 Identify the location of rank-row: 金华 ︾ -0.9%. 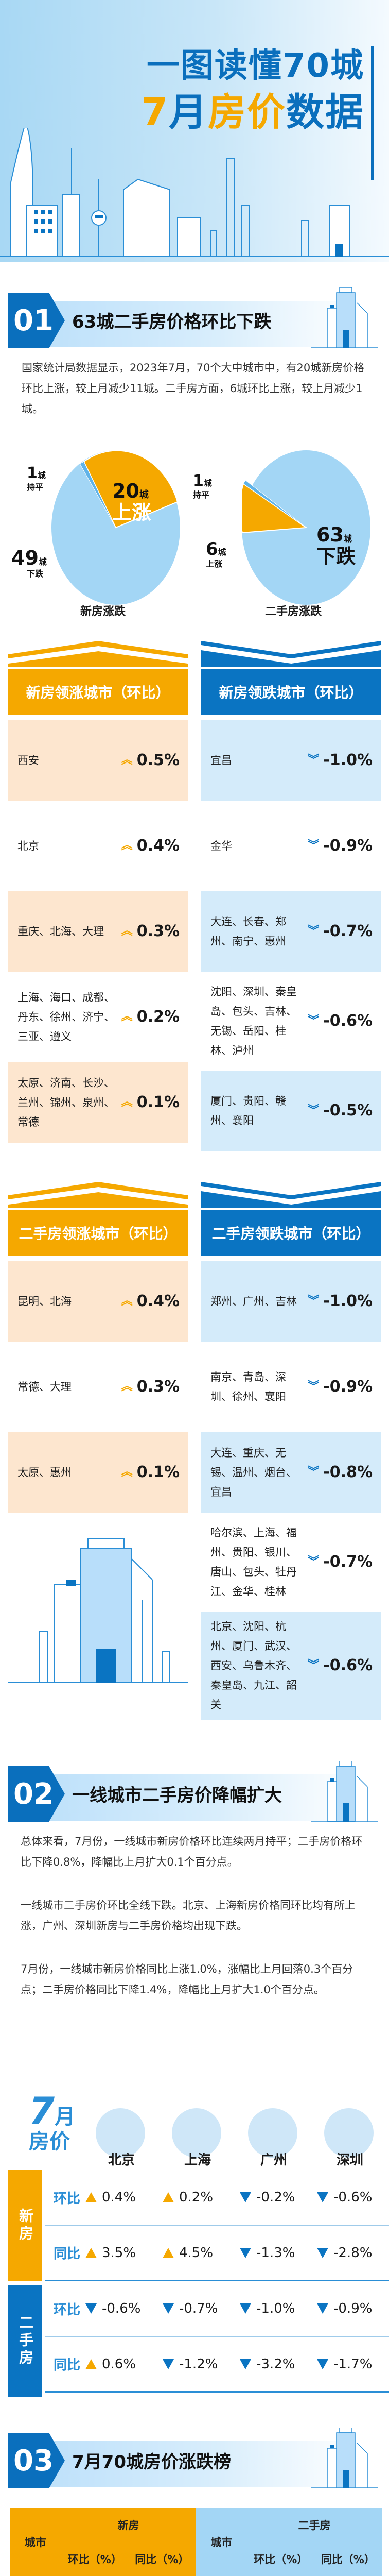
(291, 846).